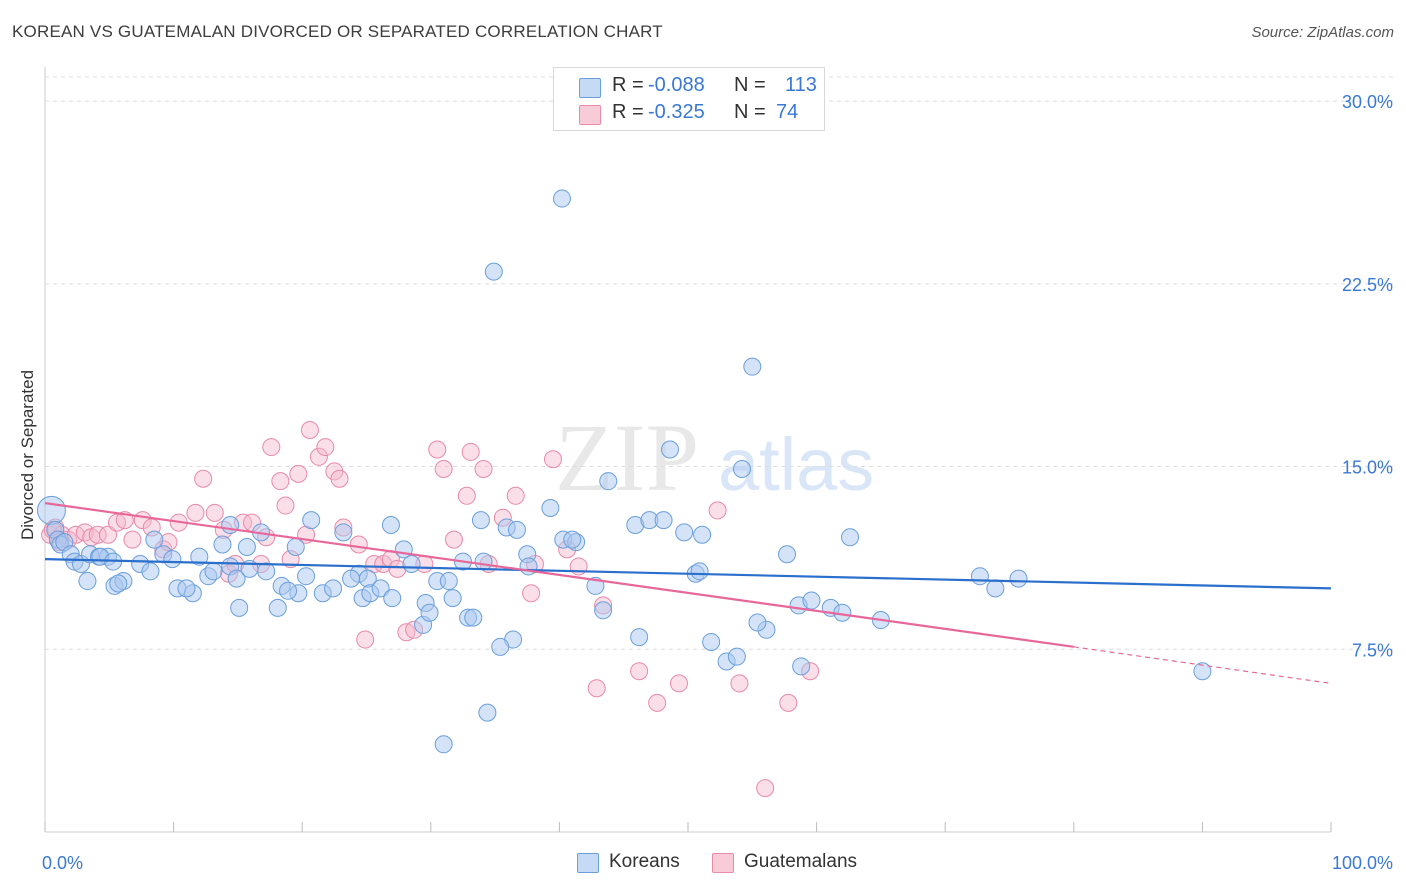 Image resolution: width=1406 pixels, height=892 pixels. What do you see at coordinates (723, 863) in the screenshot?
I see `guatemalans-legend-swatch` at bounding box center [723, 863].